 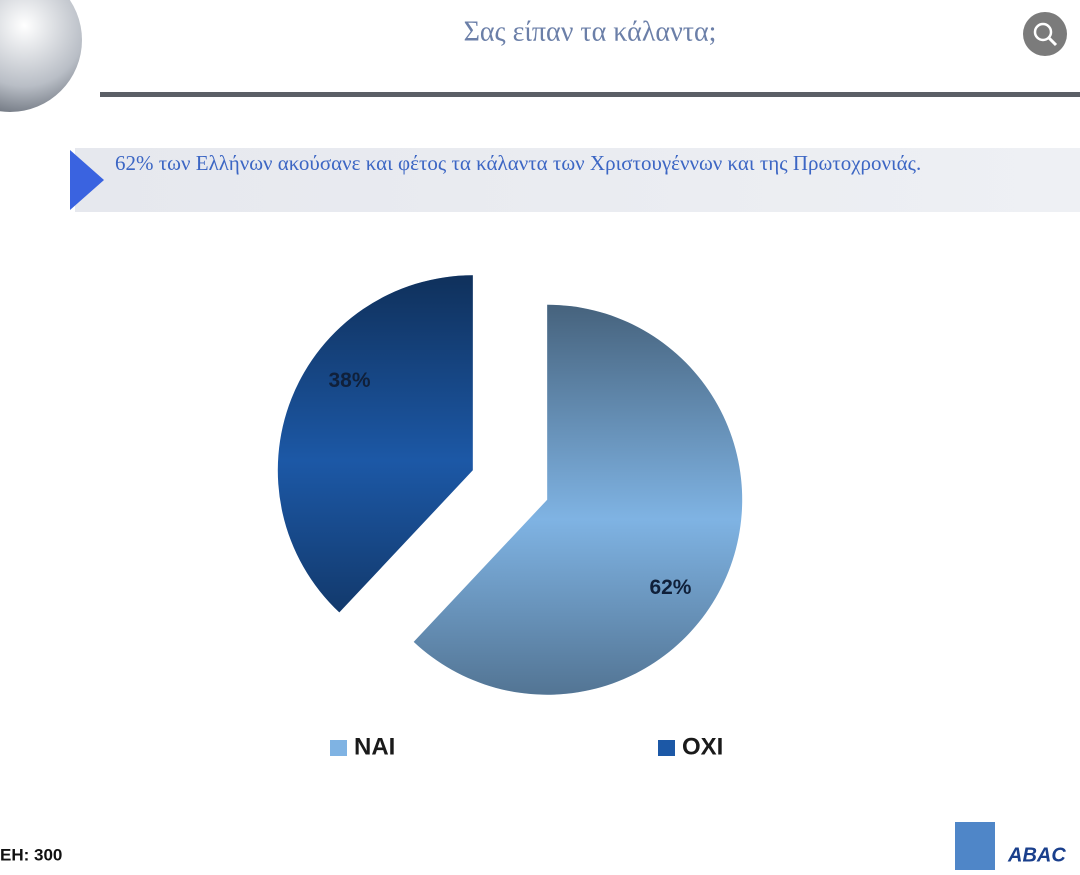 What do you see at coordinates (702, 746) in the screenshot?
I see `legend-label: OXI` at bounding box center [702, 746].